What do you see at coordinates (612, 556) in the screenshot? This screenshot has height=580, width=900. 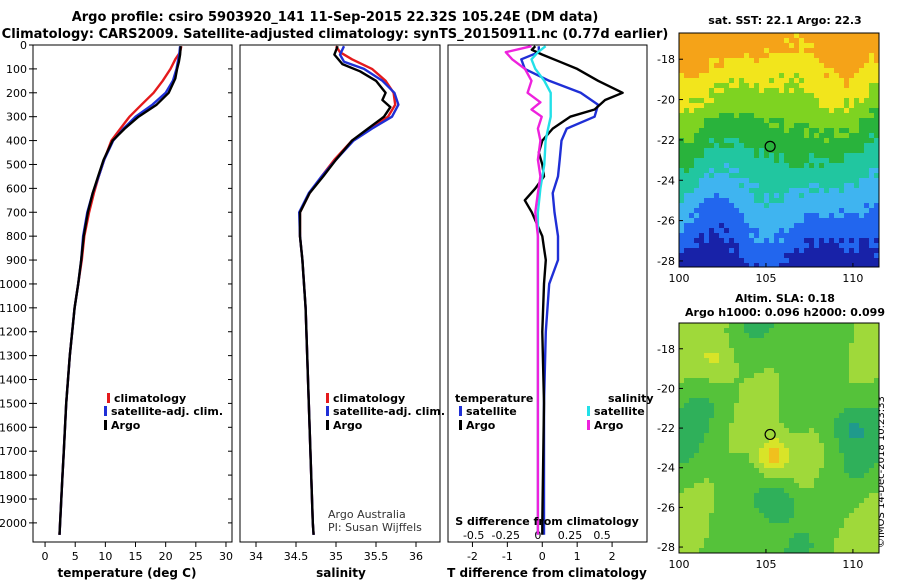 I see `x-tick-label: 2` at bounding box center [612, 556].